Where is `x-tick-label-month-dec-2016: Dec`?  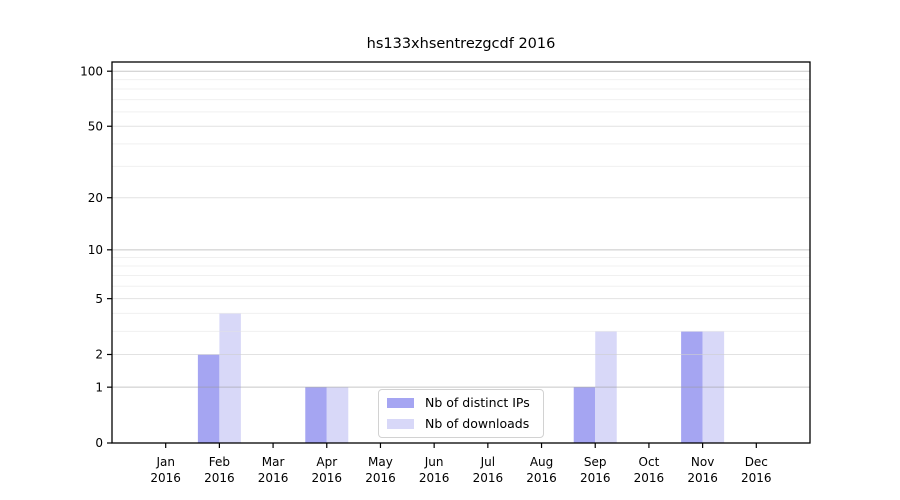 x-tick-label-month-dec-2016: Dec is located at coordinates (756, 462).